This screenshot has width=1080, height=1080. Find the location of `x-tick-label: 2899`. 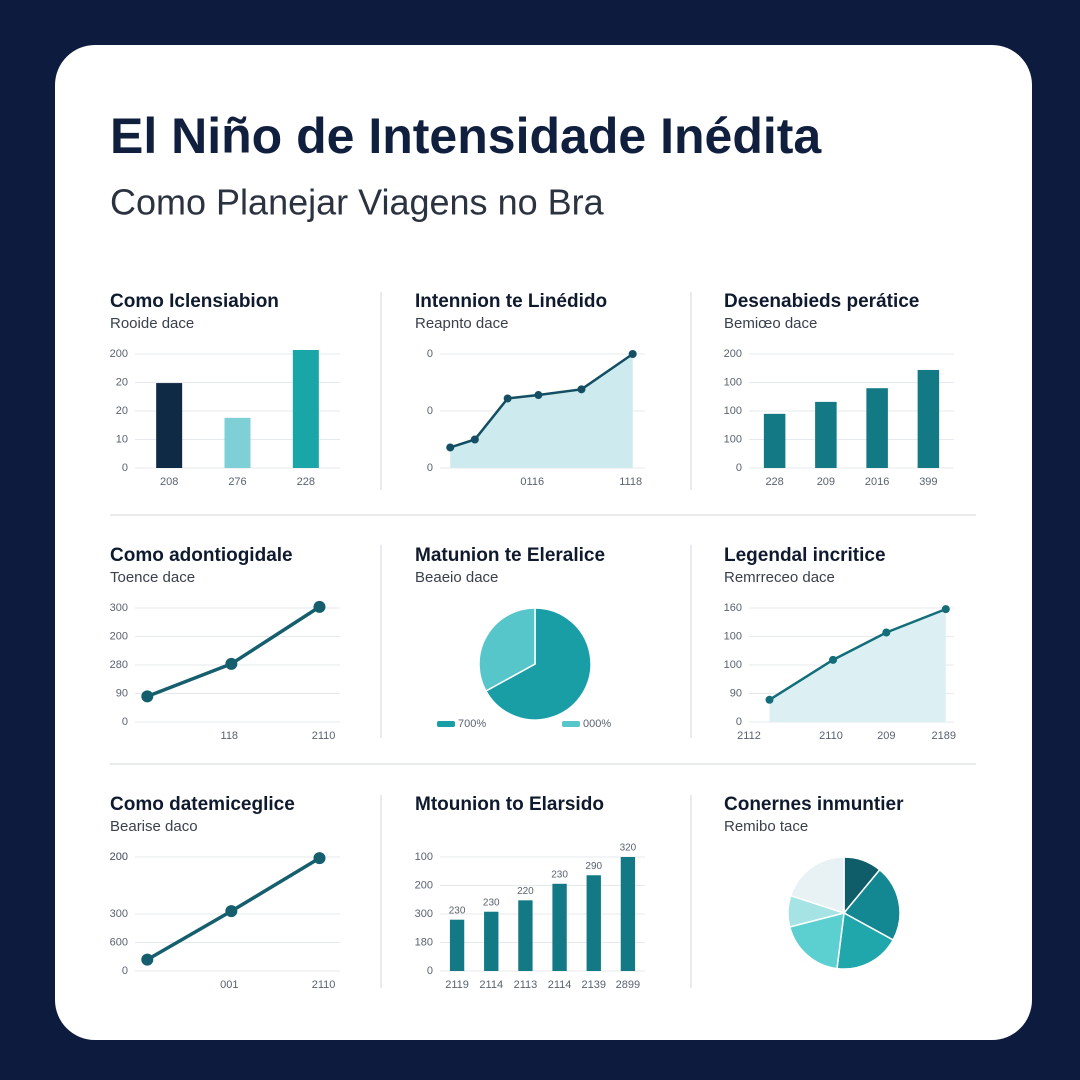

x-tick-label: 2899 is located at coordinates (628, 985).